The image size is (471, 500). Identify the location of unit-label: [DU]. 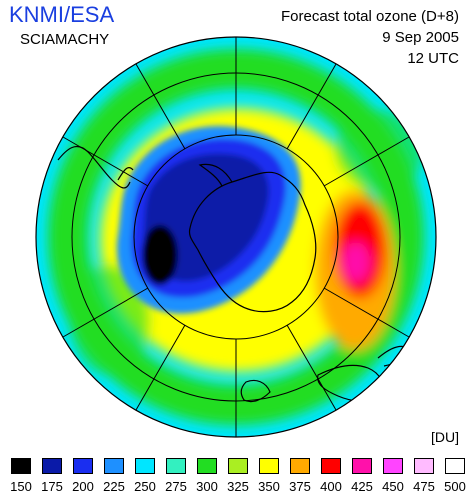
(445, 437).